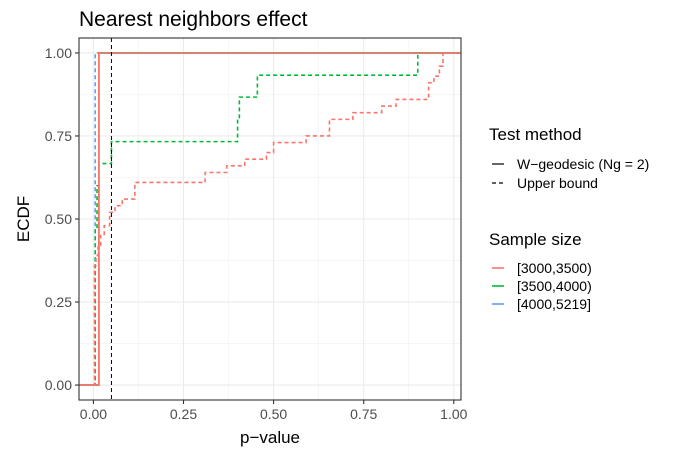 The width and height of the screenshot is (678, 450). Describe the element at coordinates (554, 286) in the screenshot. I see `legend-label-3500-4000: [3500,4000)` at that location.